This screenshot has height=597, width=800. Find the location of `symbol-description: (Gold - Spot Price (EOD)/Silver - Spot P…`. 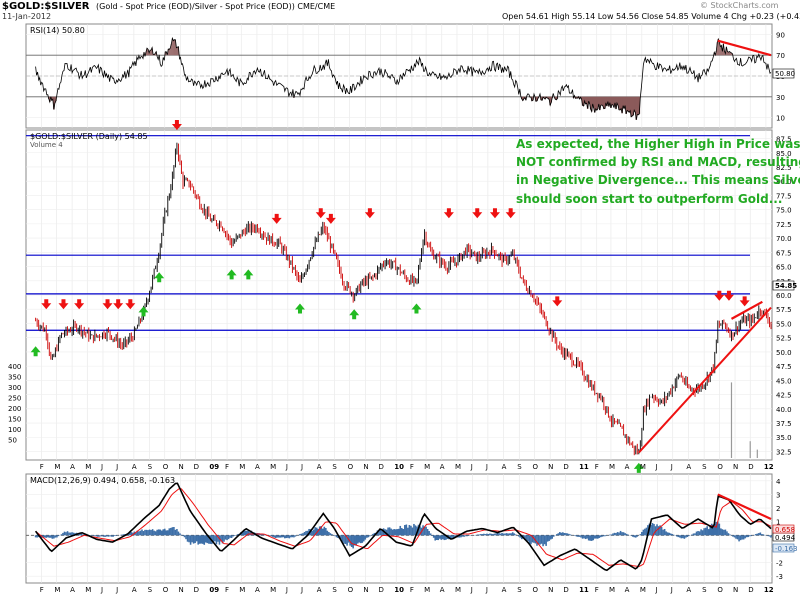

symbol-description: (Gold - Spot Price (EOD)/Silver - Spot P… is located at coordinates (216, 6).